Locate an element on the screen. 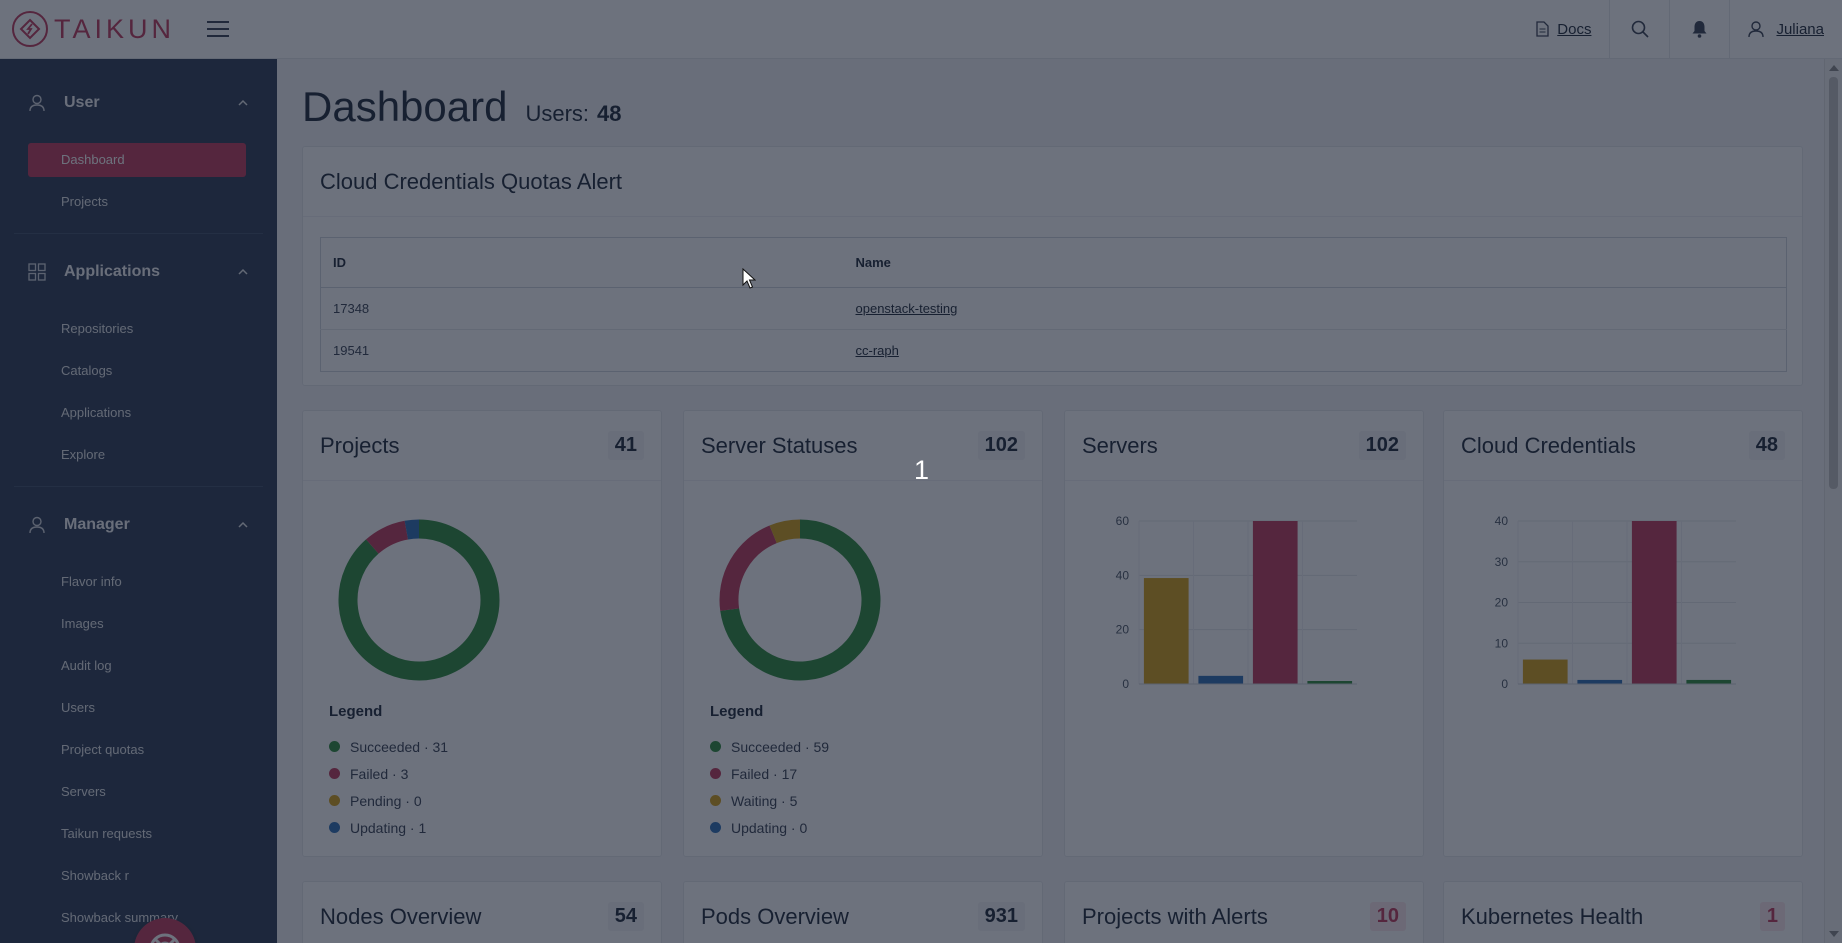 This screenshot has width=1842, height=943. sidebar-item-servers: Servers is located at coordinates (83, 791).